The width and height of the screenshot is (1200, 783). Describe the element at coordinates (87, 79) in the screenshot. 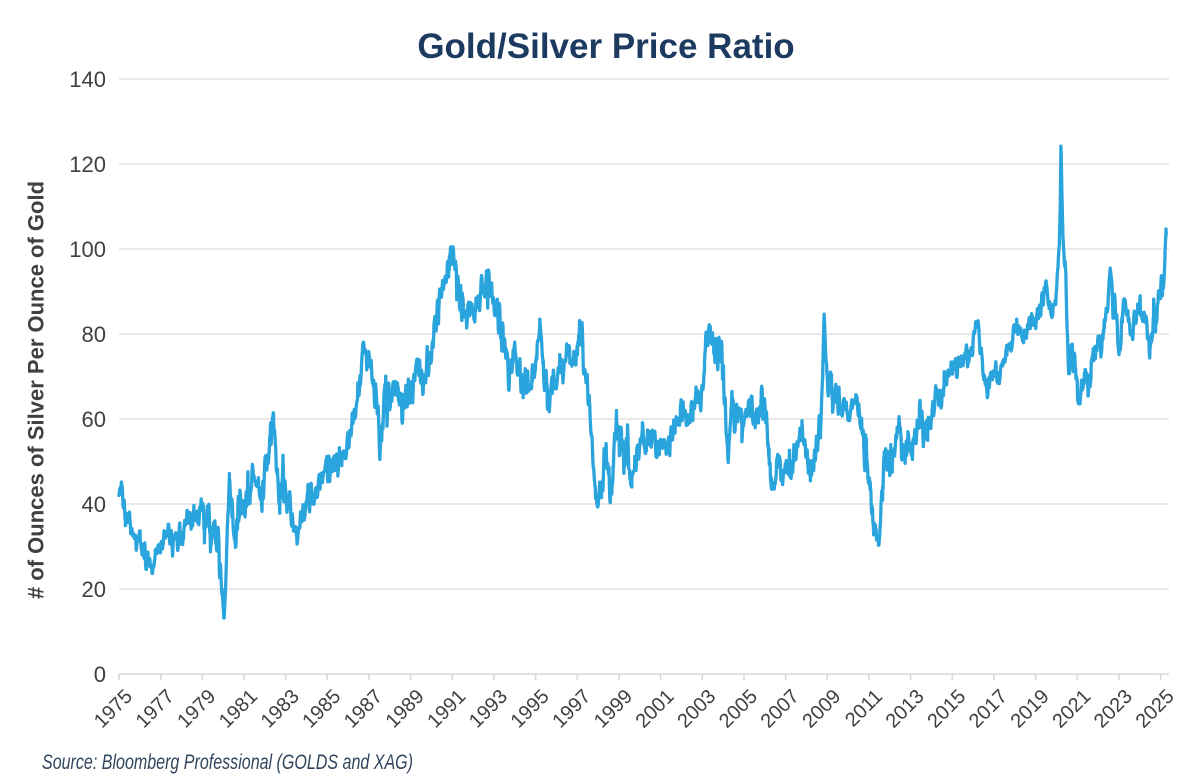

I see `svg-text: 140` at that location.